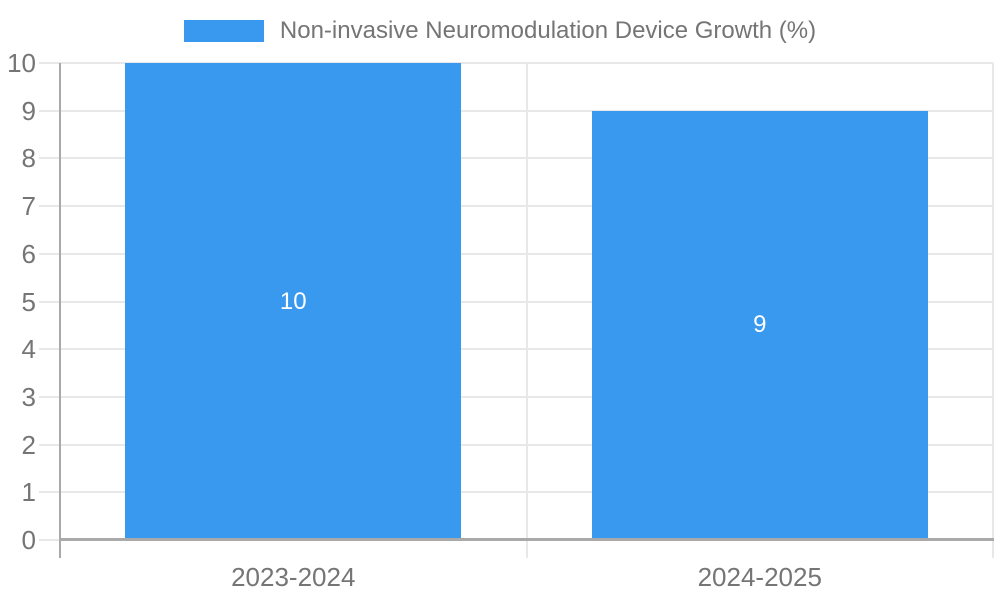  I want to click on bar-value-label: 10, so click(293, 301).